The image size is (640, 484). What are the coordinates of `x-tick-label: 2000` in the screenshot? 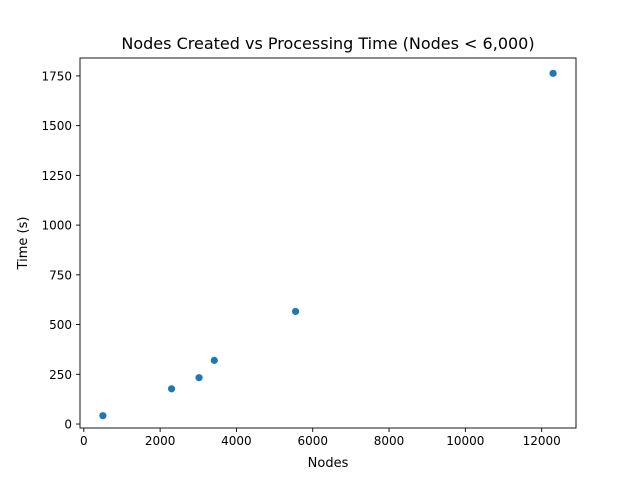 It's located at (160, 441).